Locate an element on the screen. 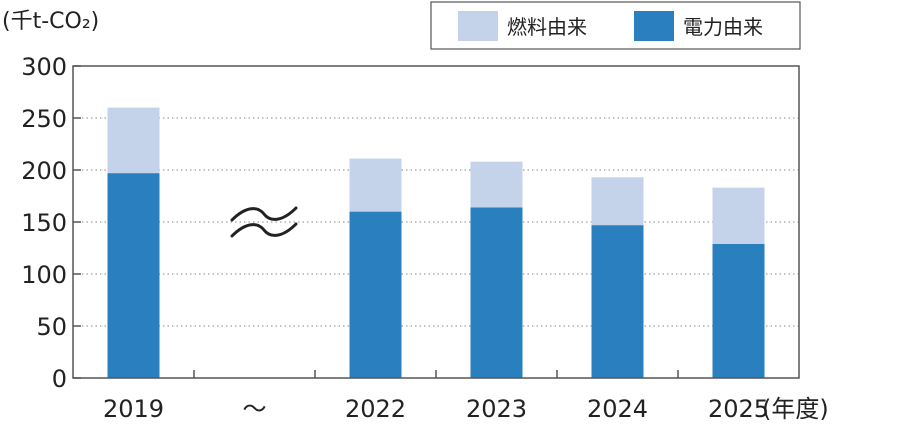 The image size is (900, 437). y-axis-ticks: 0 50 100 150 200 250 300 is located at coordinates (51, 223).